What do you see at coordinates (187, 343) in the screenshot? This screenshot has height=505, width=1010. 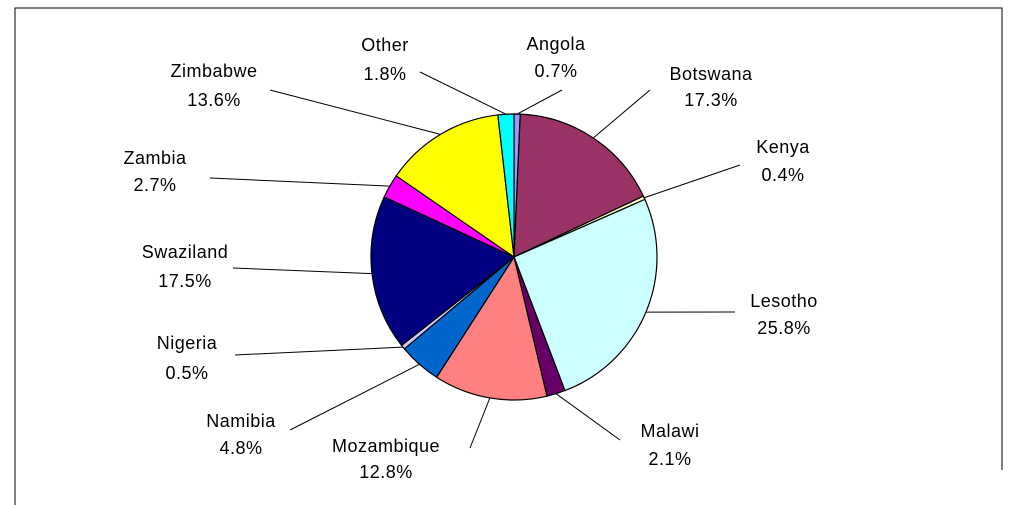 I see `slice-label: Nigeria` at bounding box center [187, 343].